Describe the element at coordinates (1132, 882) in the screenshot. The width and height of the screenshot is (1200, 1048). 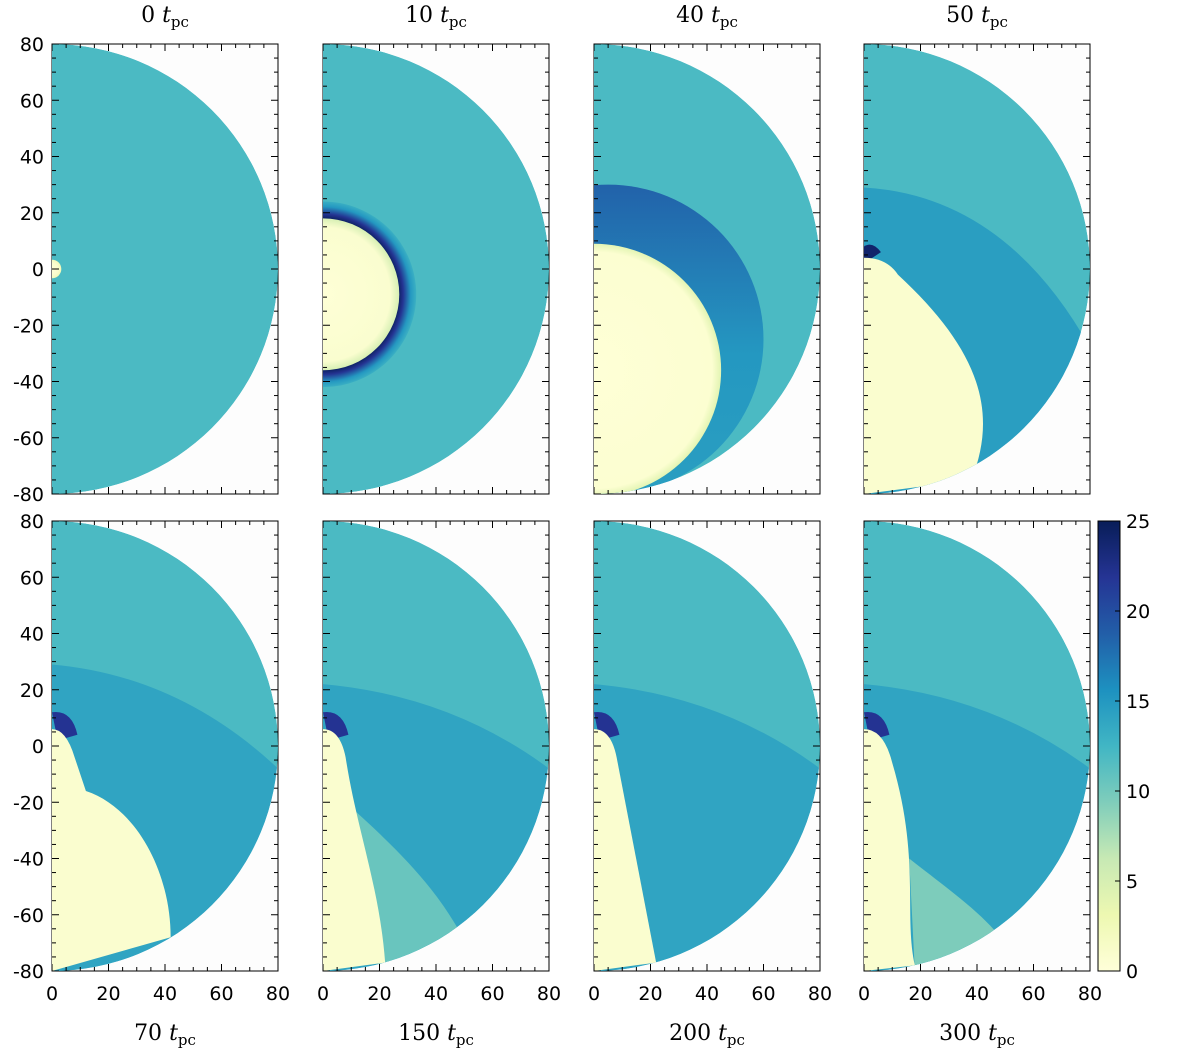
I see `colorbar-tick-label: 5` at that location.